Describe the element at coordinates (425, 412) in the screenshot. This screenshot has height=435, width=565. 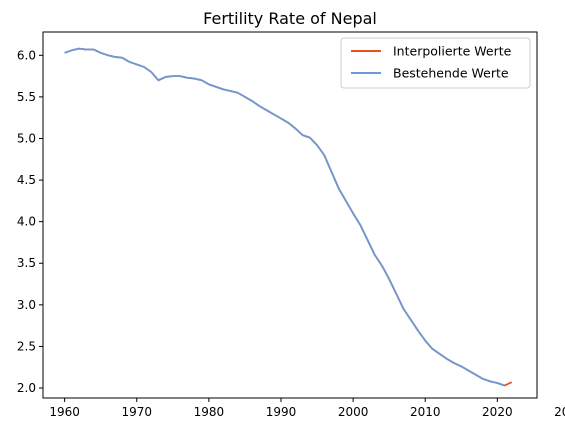
I see `x-tick-label: 2010` at that location.